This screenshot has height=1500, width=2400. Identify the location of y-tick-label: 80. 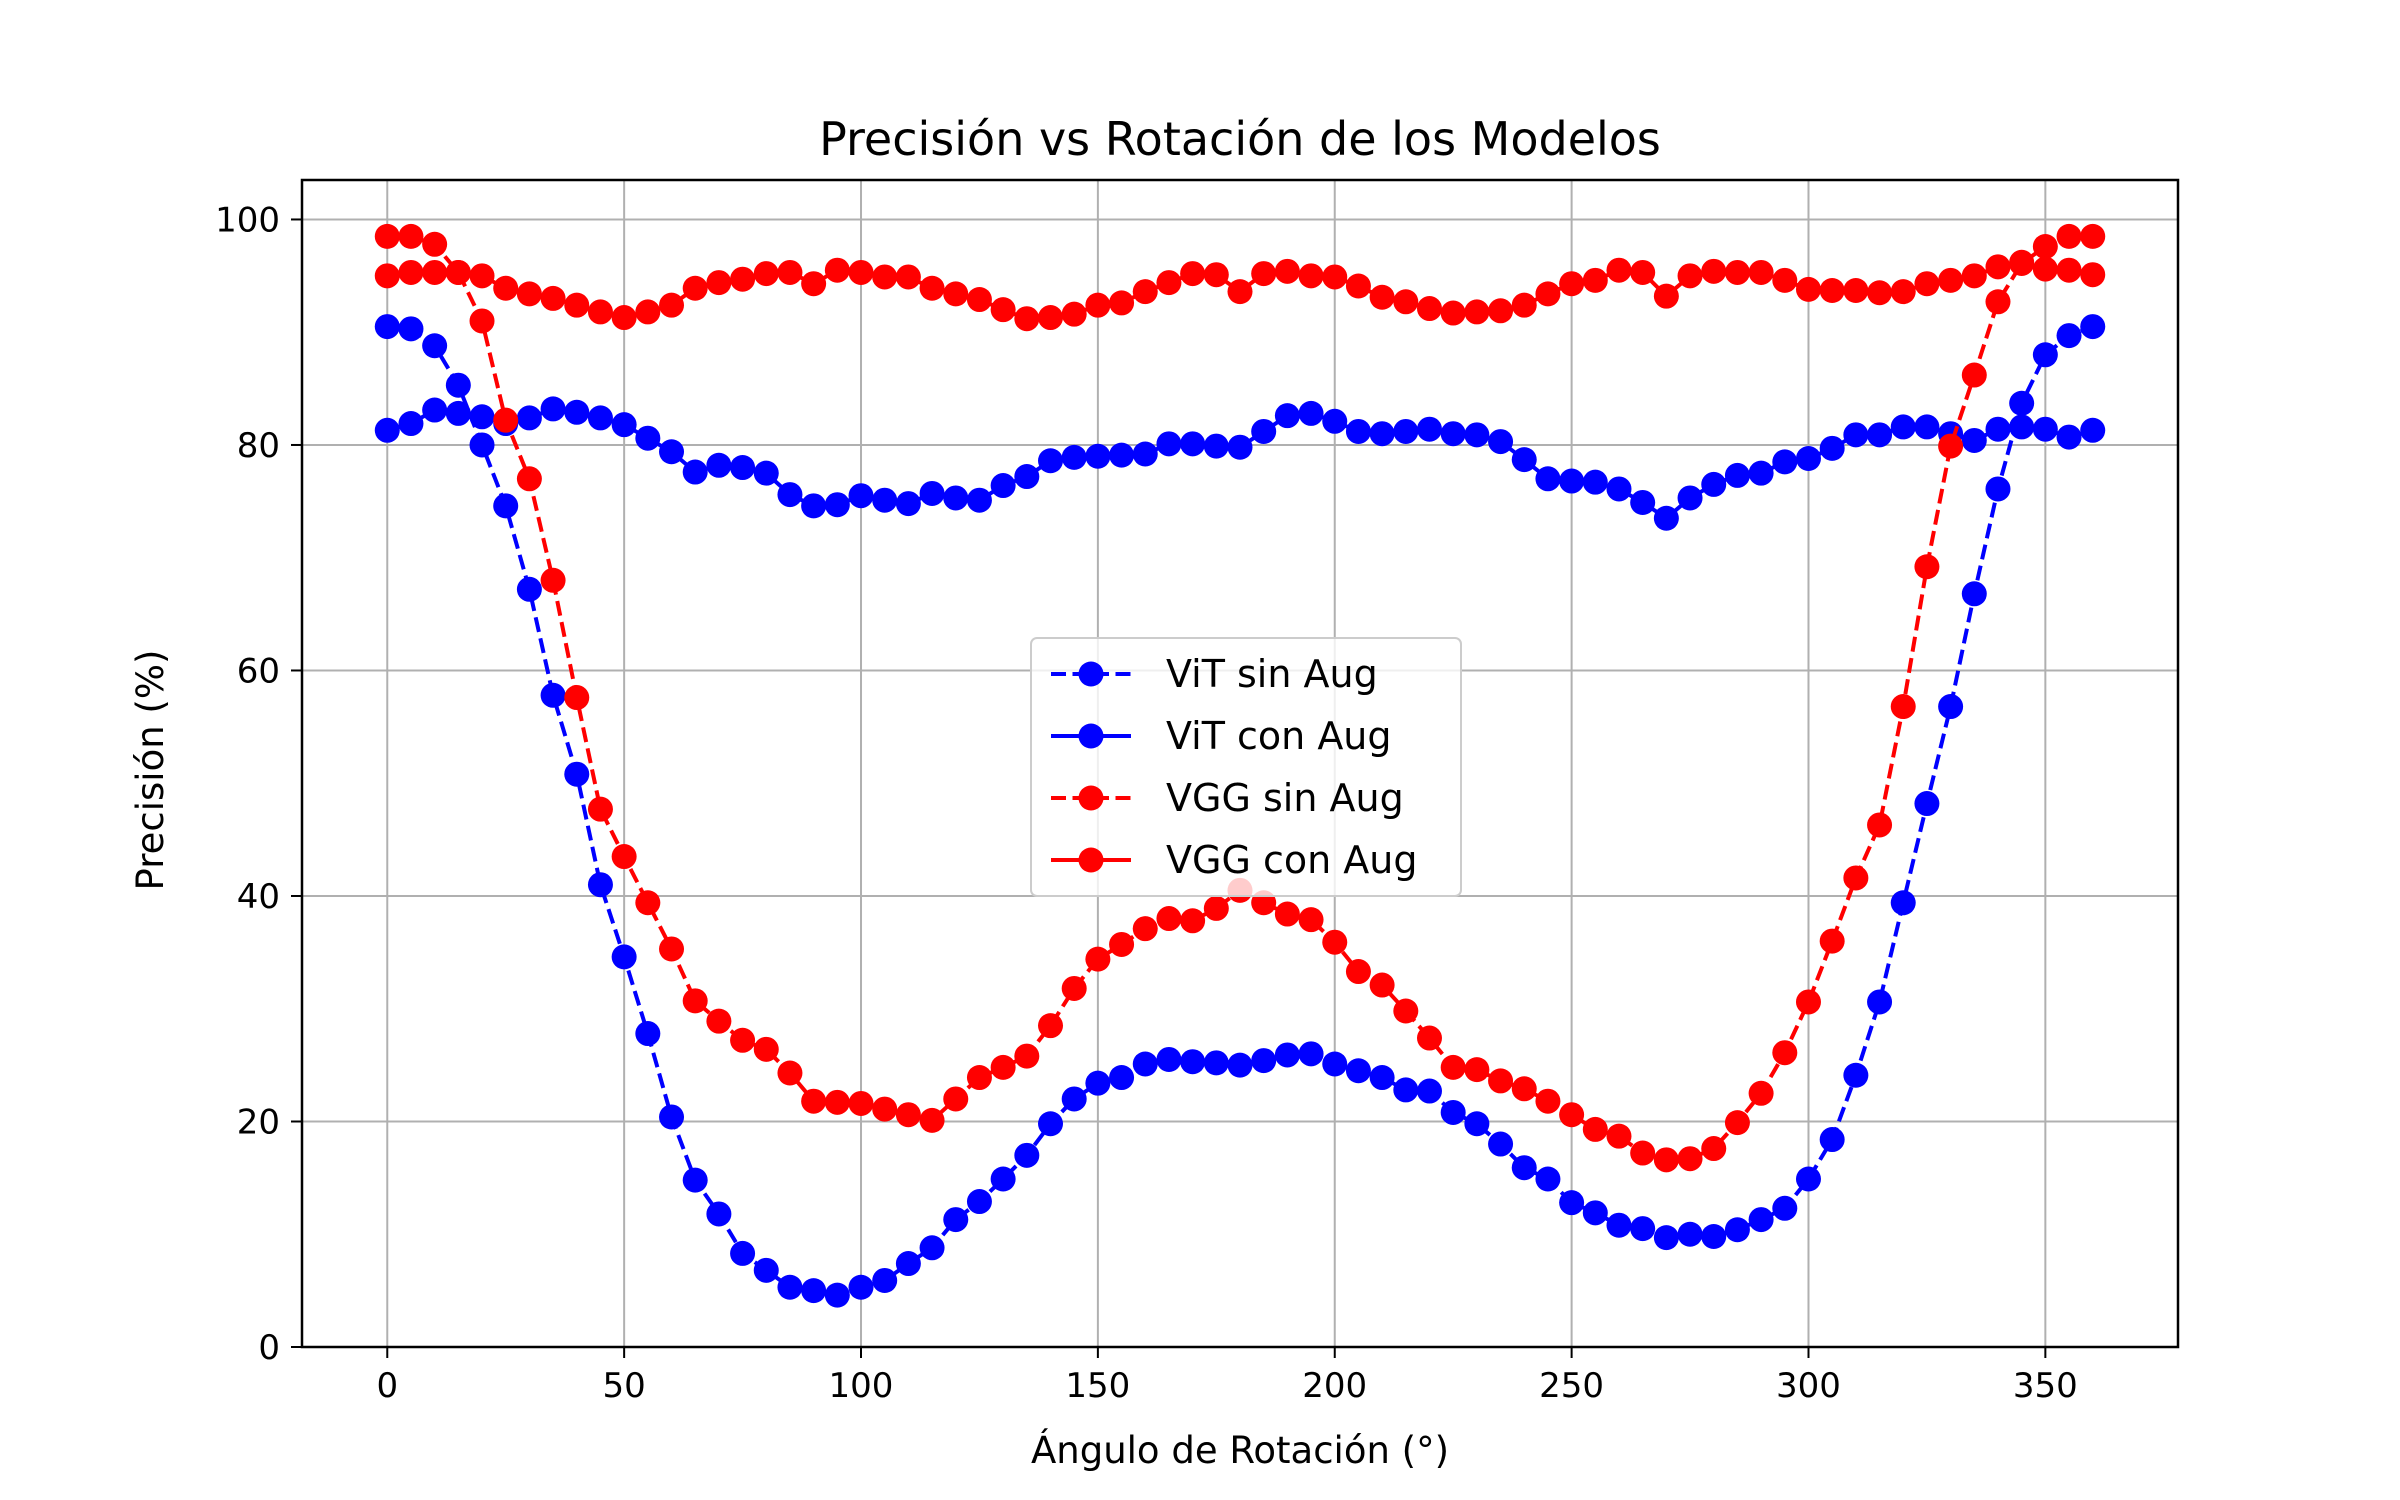
(258, 446).